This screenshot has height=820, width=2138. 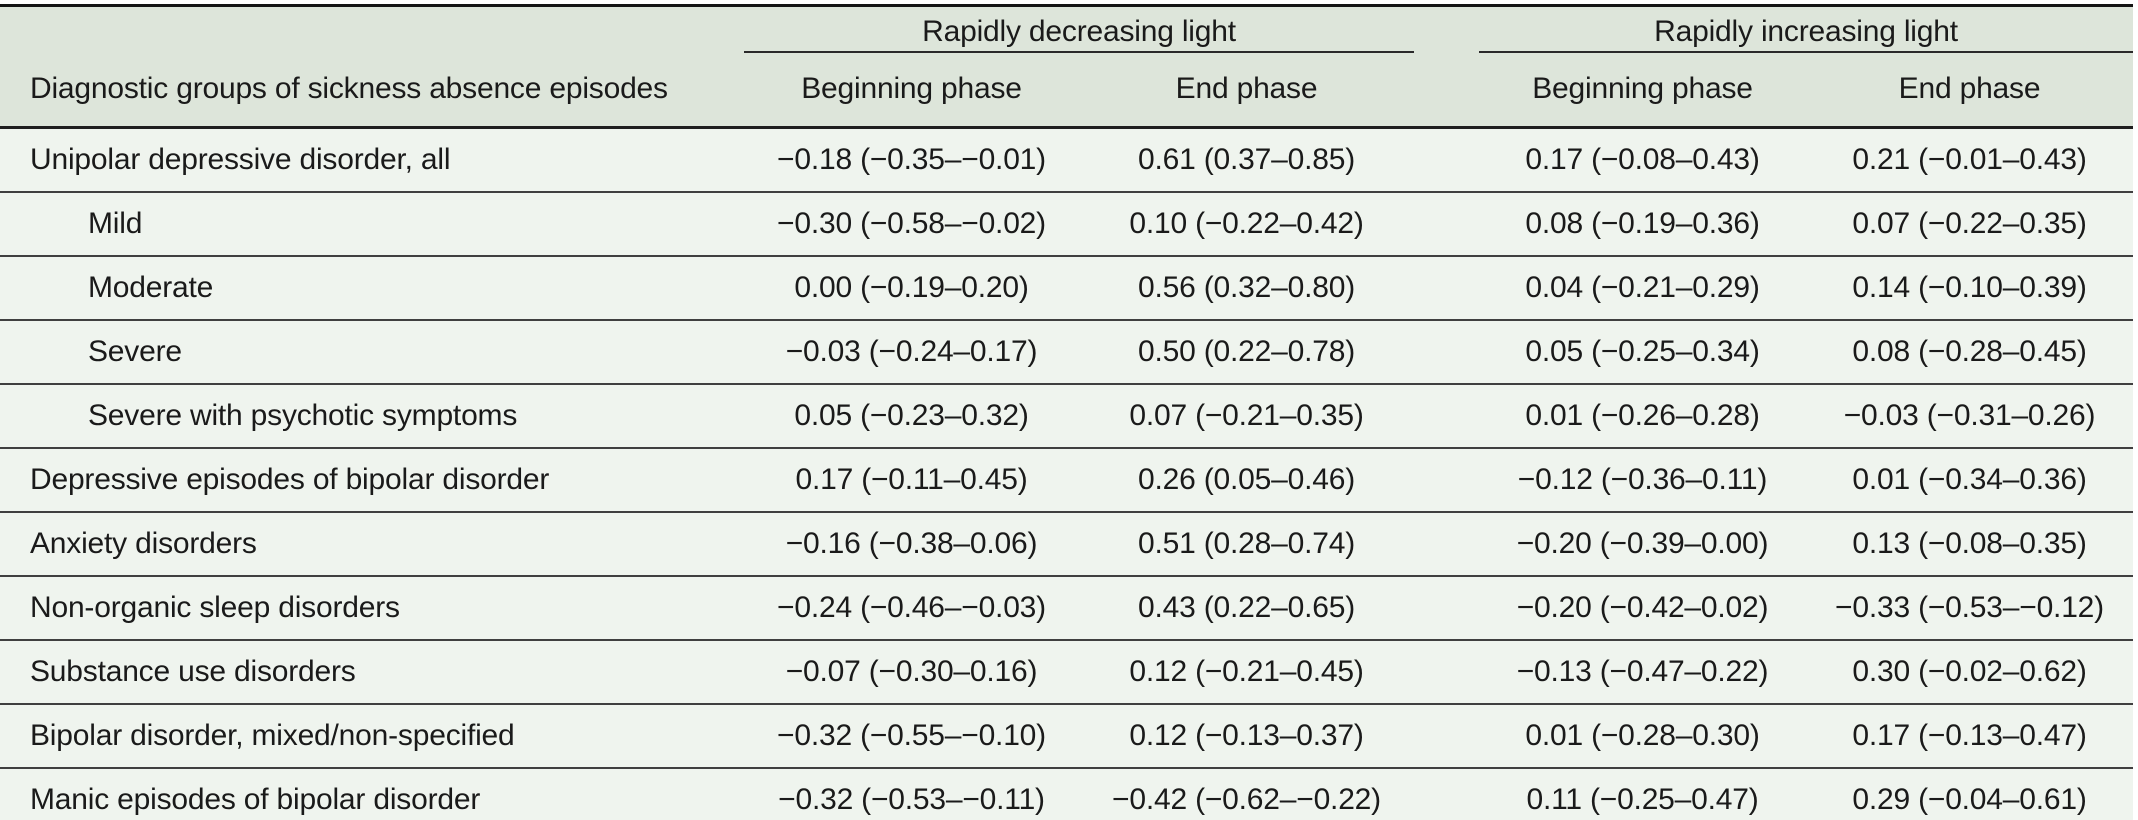 I want to click on estimate-cell: −0.18 (−0.35–−0.01), so click(x=911, y=160).